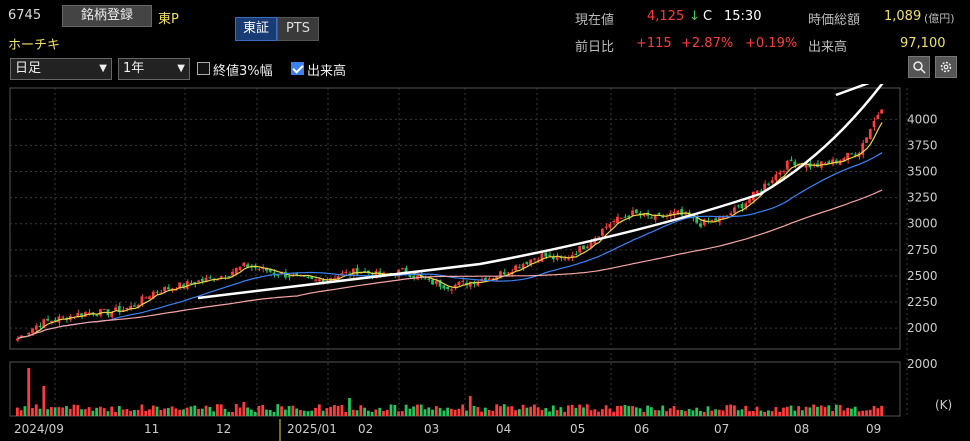 The image size is (970, 441). I want to click on range-select-value: 1年, so click(134, 68).